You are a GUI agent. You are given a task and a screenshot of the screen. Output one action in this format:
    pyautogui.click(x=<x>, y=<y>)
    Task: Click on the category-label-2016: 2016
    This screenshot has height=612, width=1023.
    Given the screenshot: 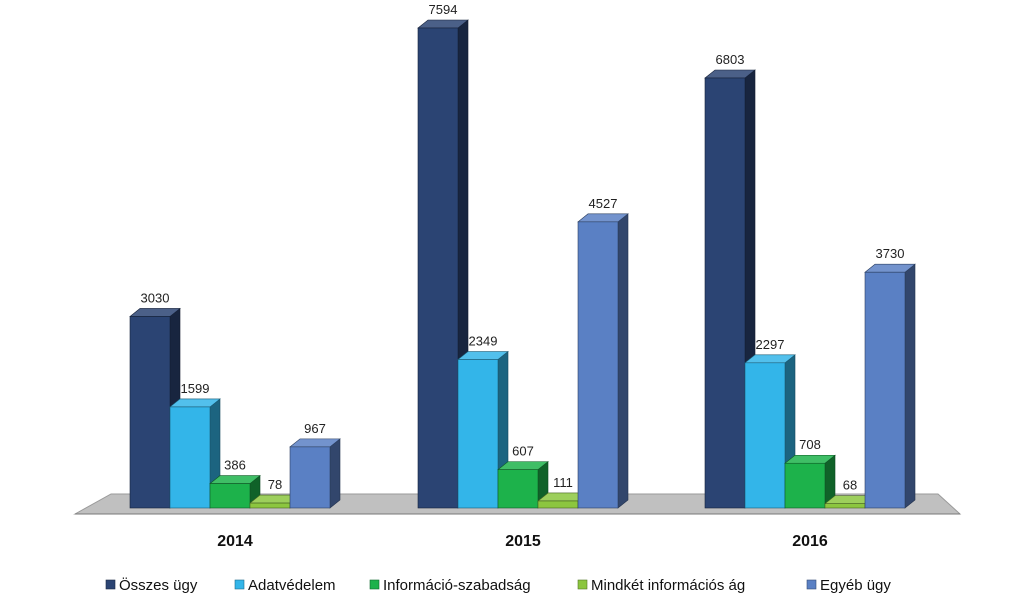 What is the action you would take?
    pyautogui.click(x=810, y=541)
    